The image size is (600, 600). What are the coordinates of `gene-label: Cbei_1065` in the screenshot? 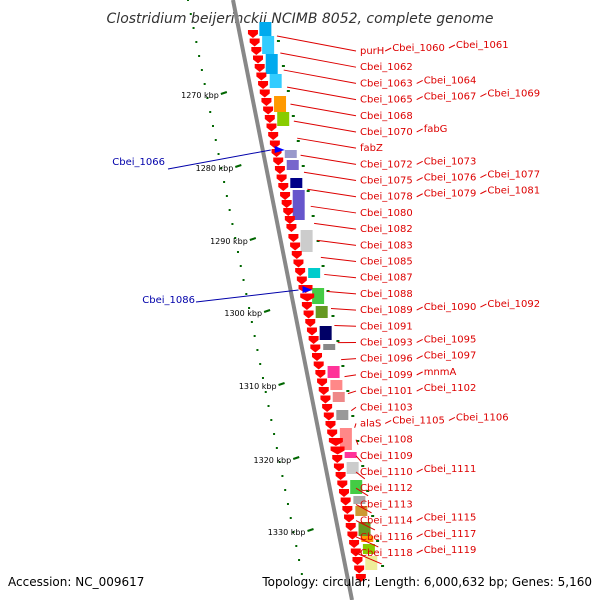 It's located at (386, 100).